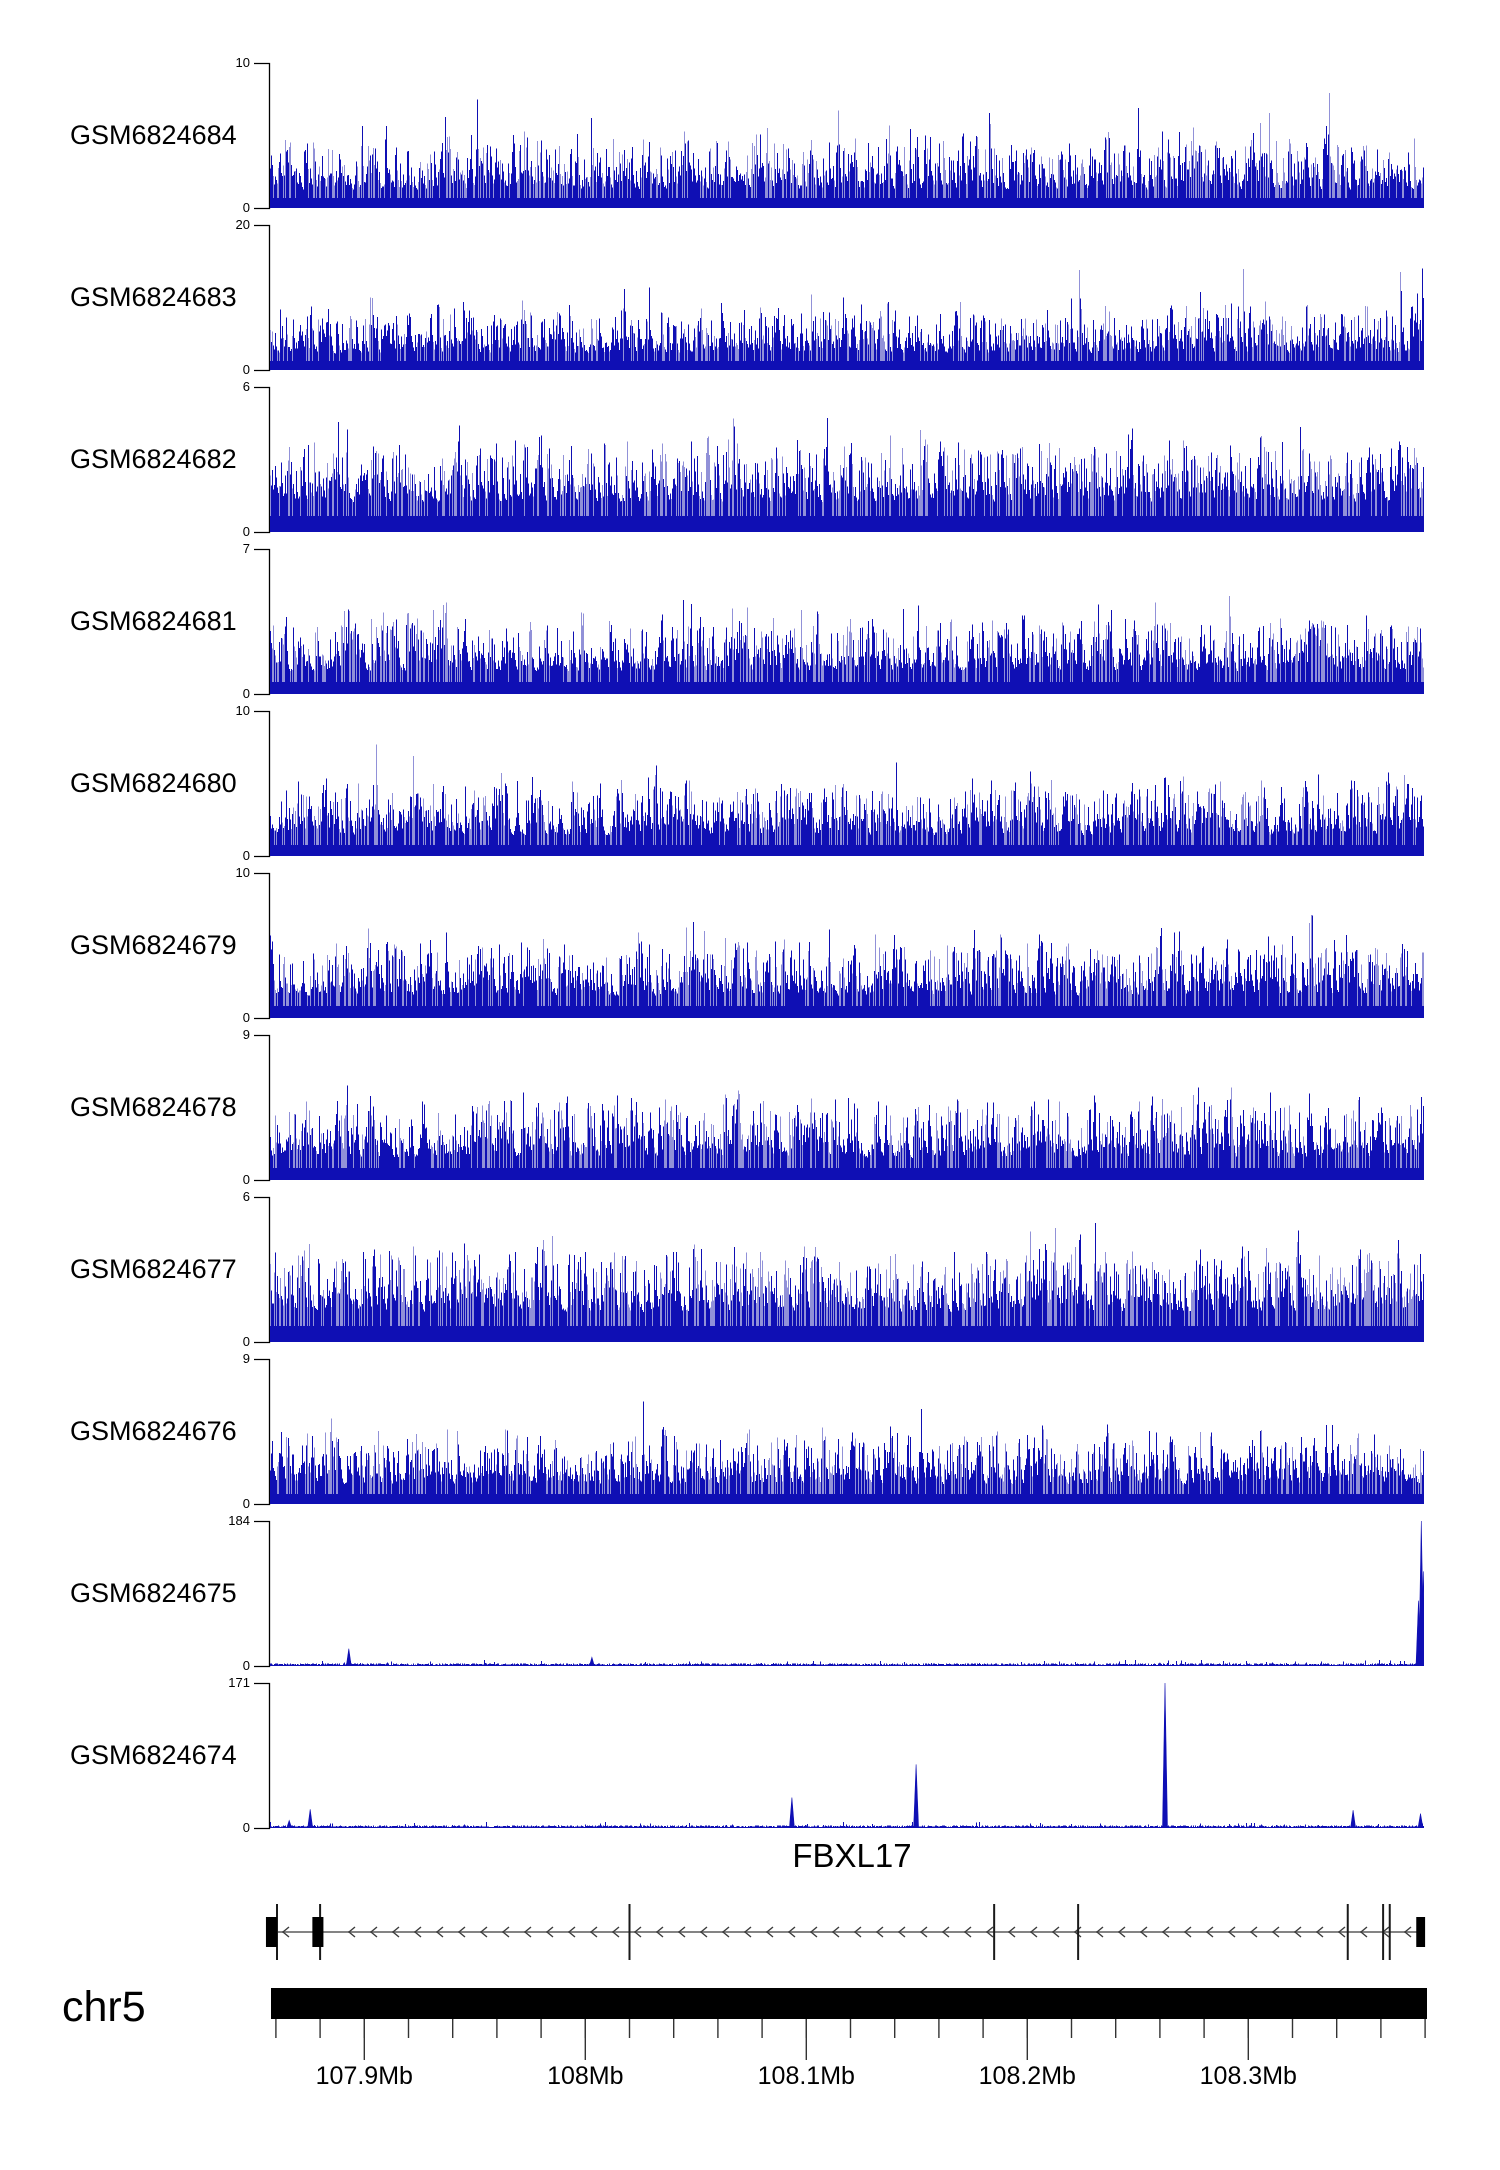  Describe the element at coordinates (153, 621) in the screenshot. I see `track-label-GSM6824681: GSM6824681` at that location.